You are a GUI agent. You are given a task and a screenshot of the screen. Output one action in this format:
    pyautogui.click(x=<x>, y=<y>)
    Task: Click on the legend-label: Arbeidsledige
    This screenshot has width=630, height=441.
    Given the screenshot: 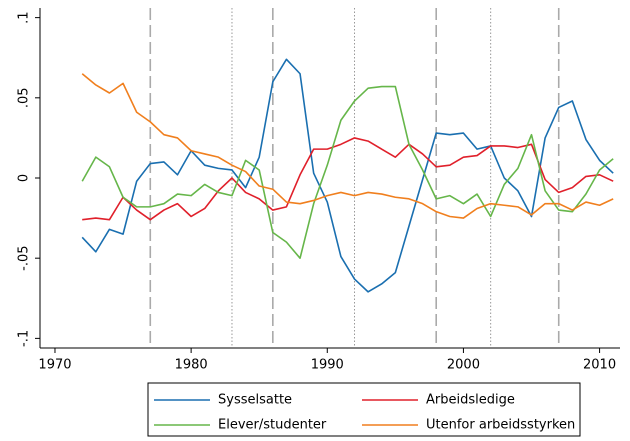 What is the action you would take?
    pyautogui.click(x=470, y=400)
    